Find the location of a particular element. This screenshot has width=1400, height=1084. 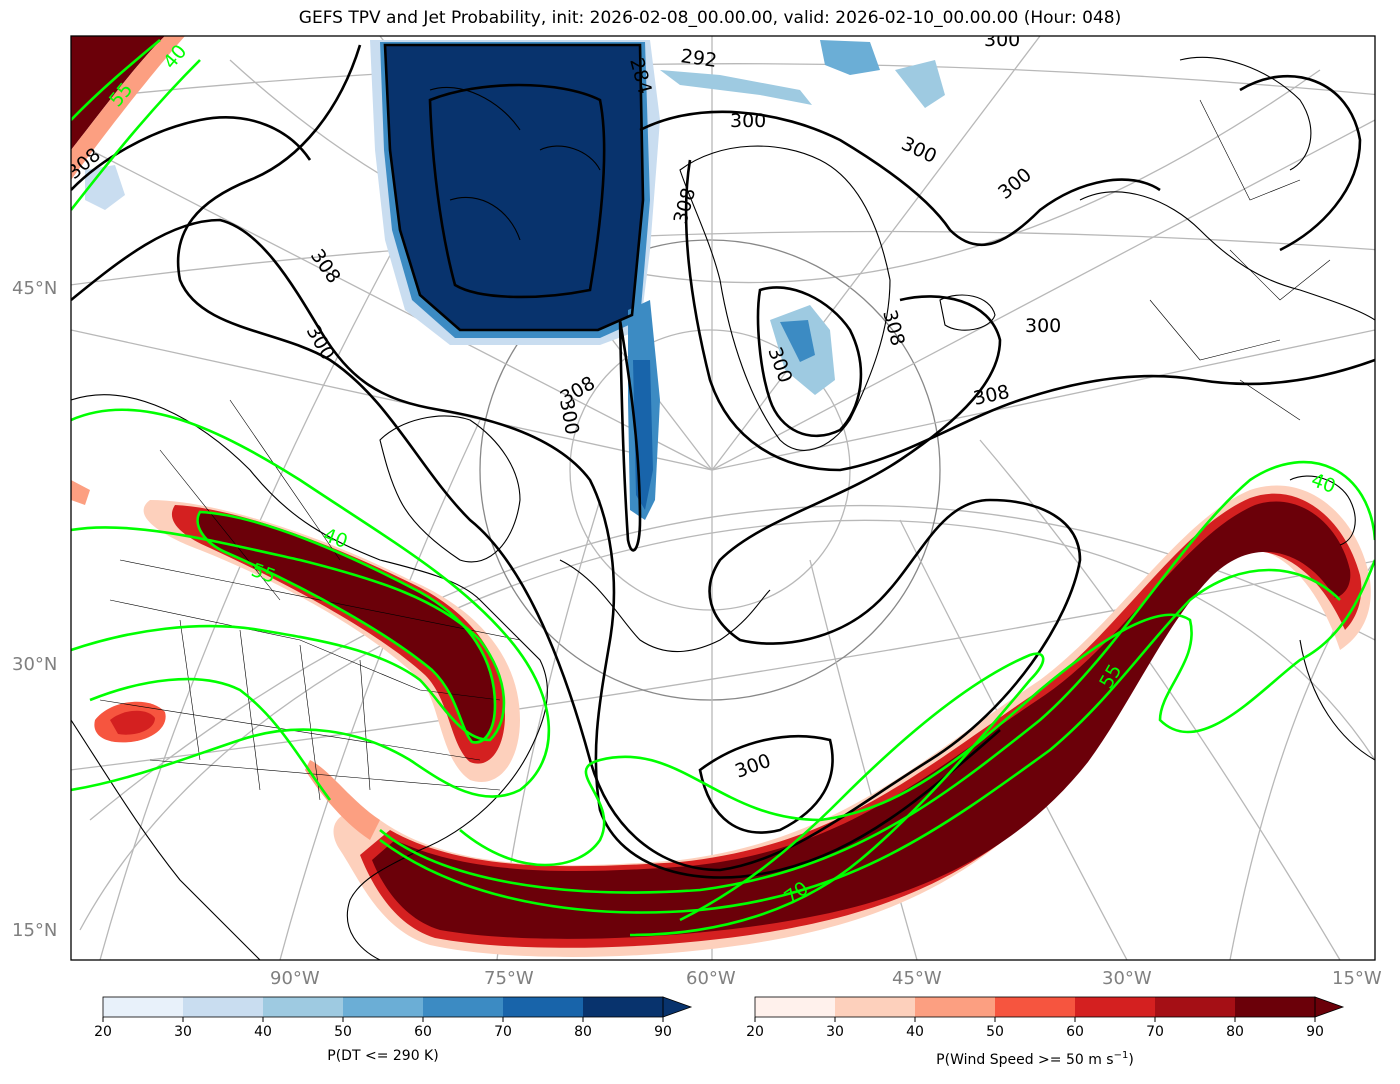

coast-scandinavia is located at coordinates (1245, 113).